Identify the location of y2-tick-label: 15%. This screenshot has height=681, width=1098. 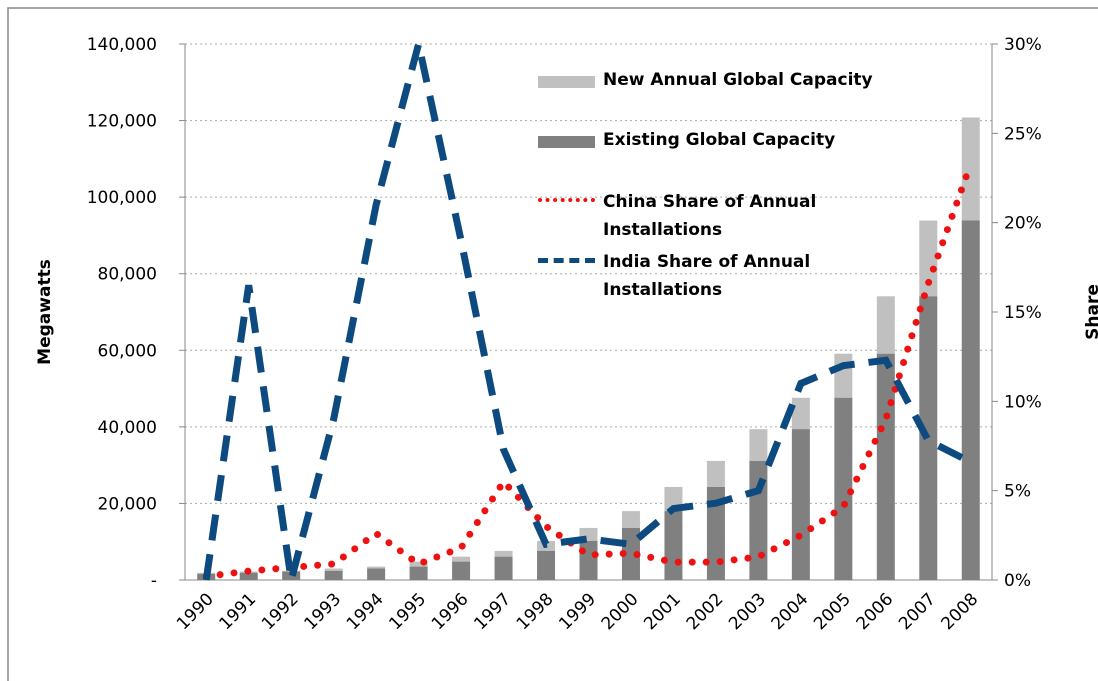
(1023, 313).